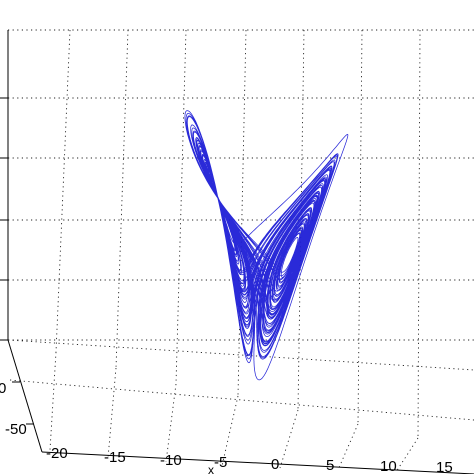 Image resolution: width=474 pixels, height=474 pixels. I want to click on x-tick-label: 10, so click(388, 466).